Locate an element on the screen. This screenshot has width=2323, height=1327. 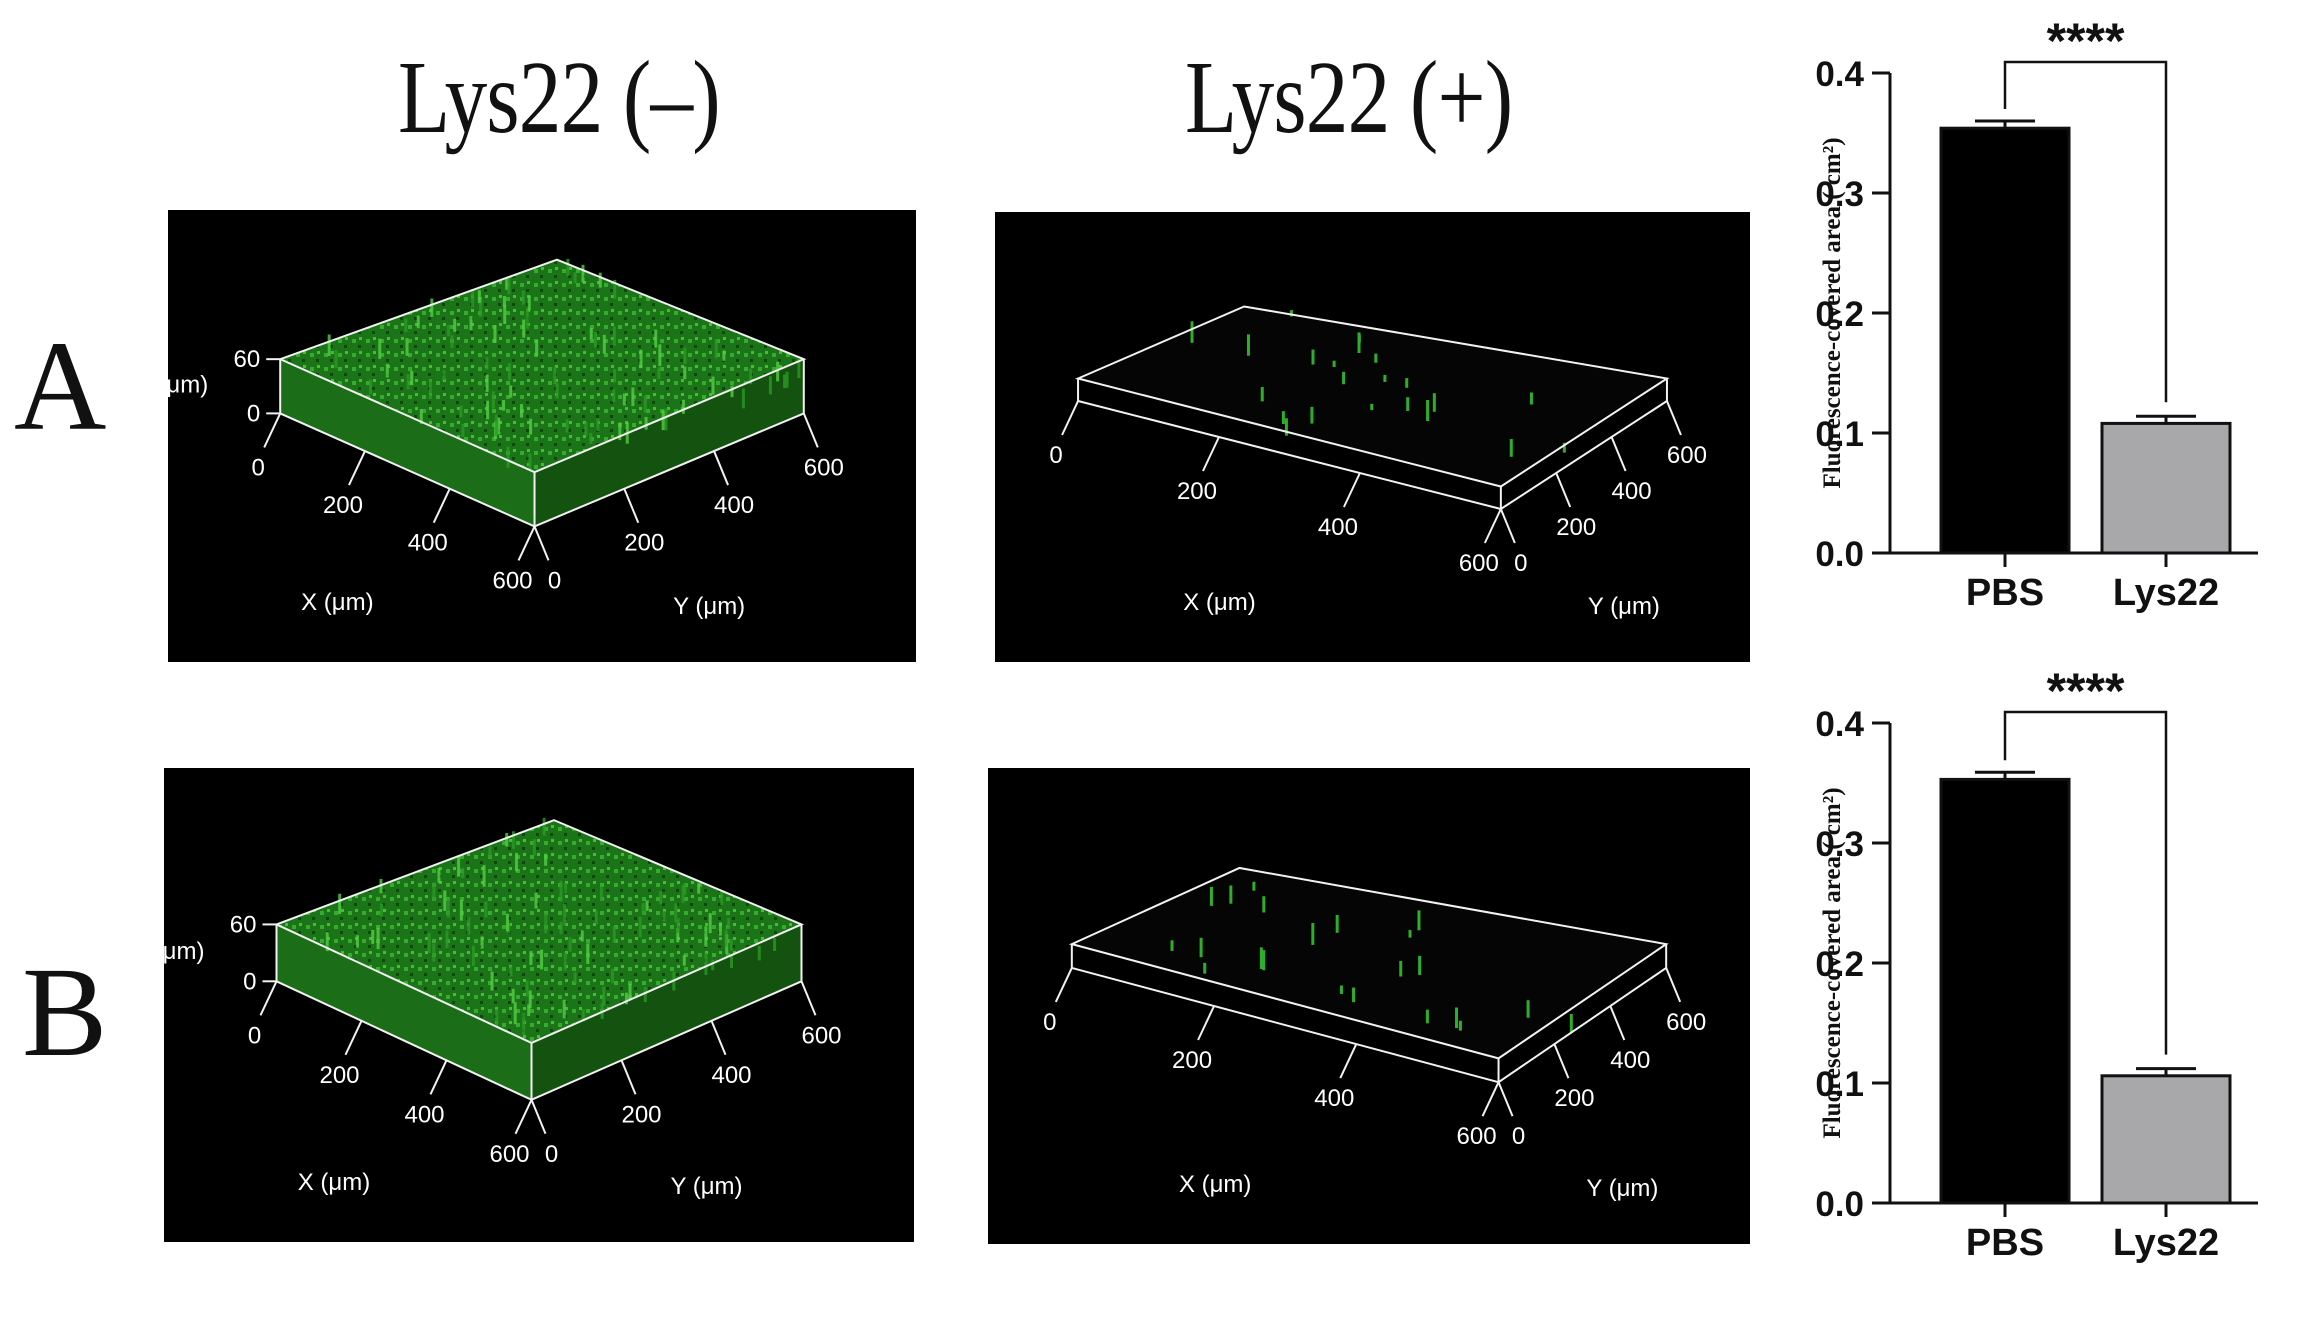
x-axis-label: X (μm) is located at coordinates (1219, 602).